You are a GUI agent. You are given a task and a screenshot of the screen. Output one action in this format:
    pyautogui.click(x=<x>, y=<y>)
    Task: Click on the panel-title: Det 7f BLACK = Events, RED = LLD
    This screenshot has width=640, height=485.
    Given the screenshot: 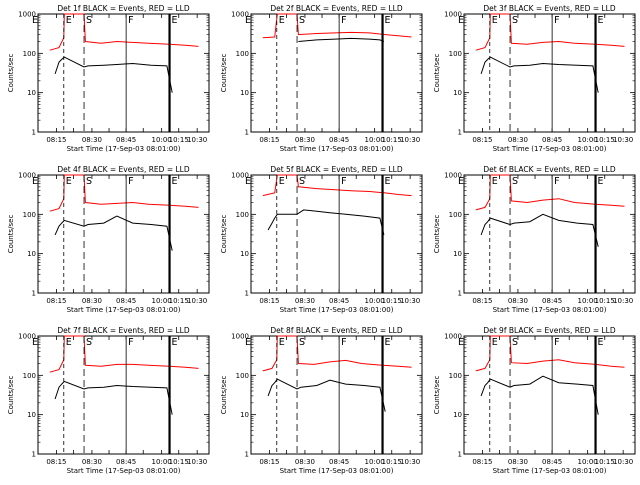 What is the action you would take?
    pyautogui.click(x=123, y=330)
    